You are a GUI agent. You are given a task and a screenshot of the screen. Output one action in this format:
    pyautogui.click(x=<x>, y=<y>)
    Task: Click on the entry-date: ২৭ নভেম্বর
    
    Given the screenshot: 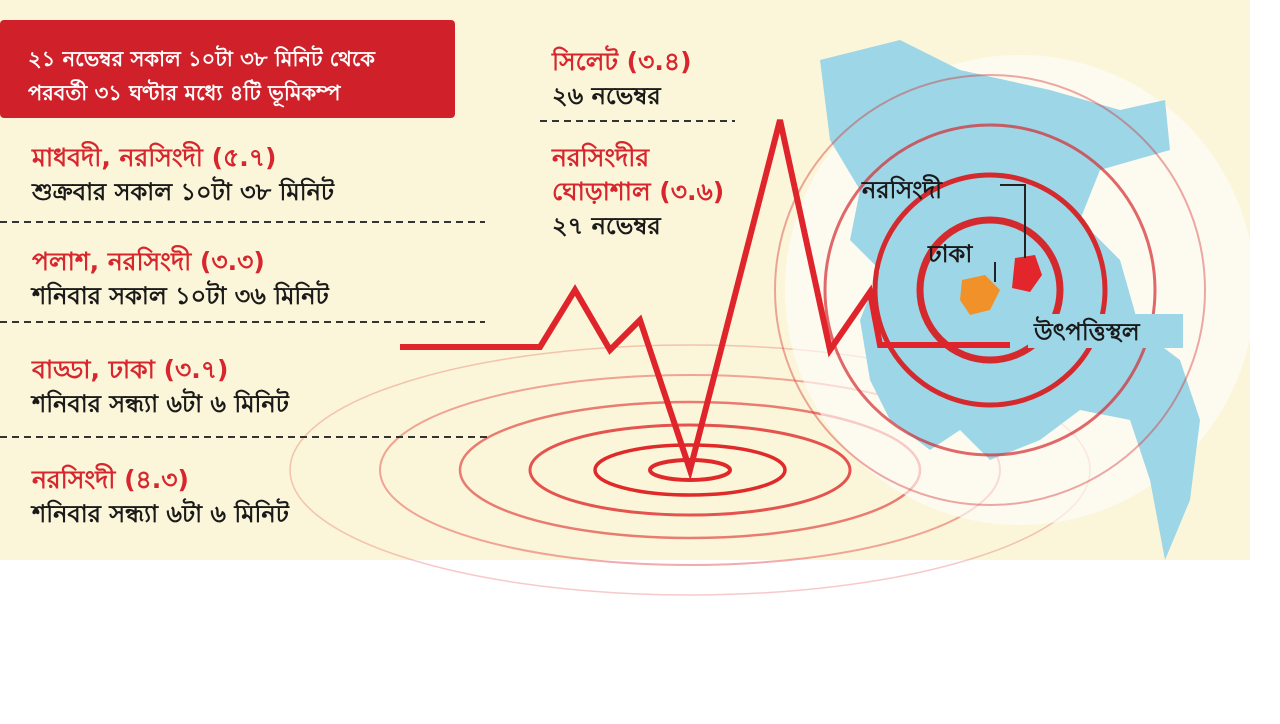 What is the action you would take?
    pyautogui.click(x=607, y=226)
    